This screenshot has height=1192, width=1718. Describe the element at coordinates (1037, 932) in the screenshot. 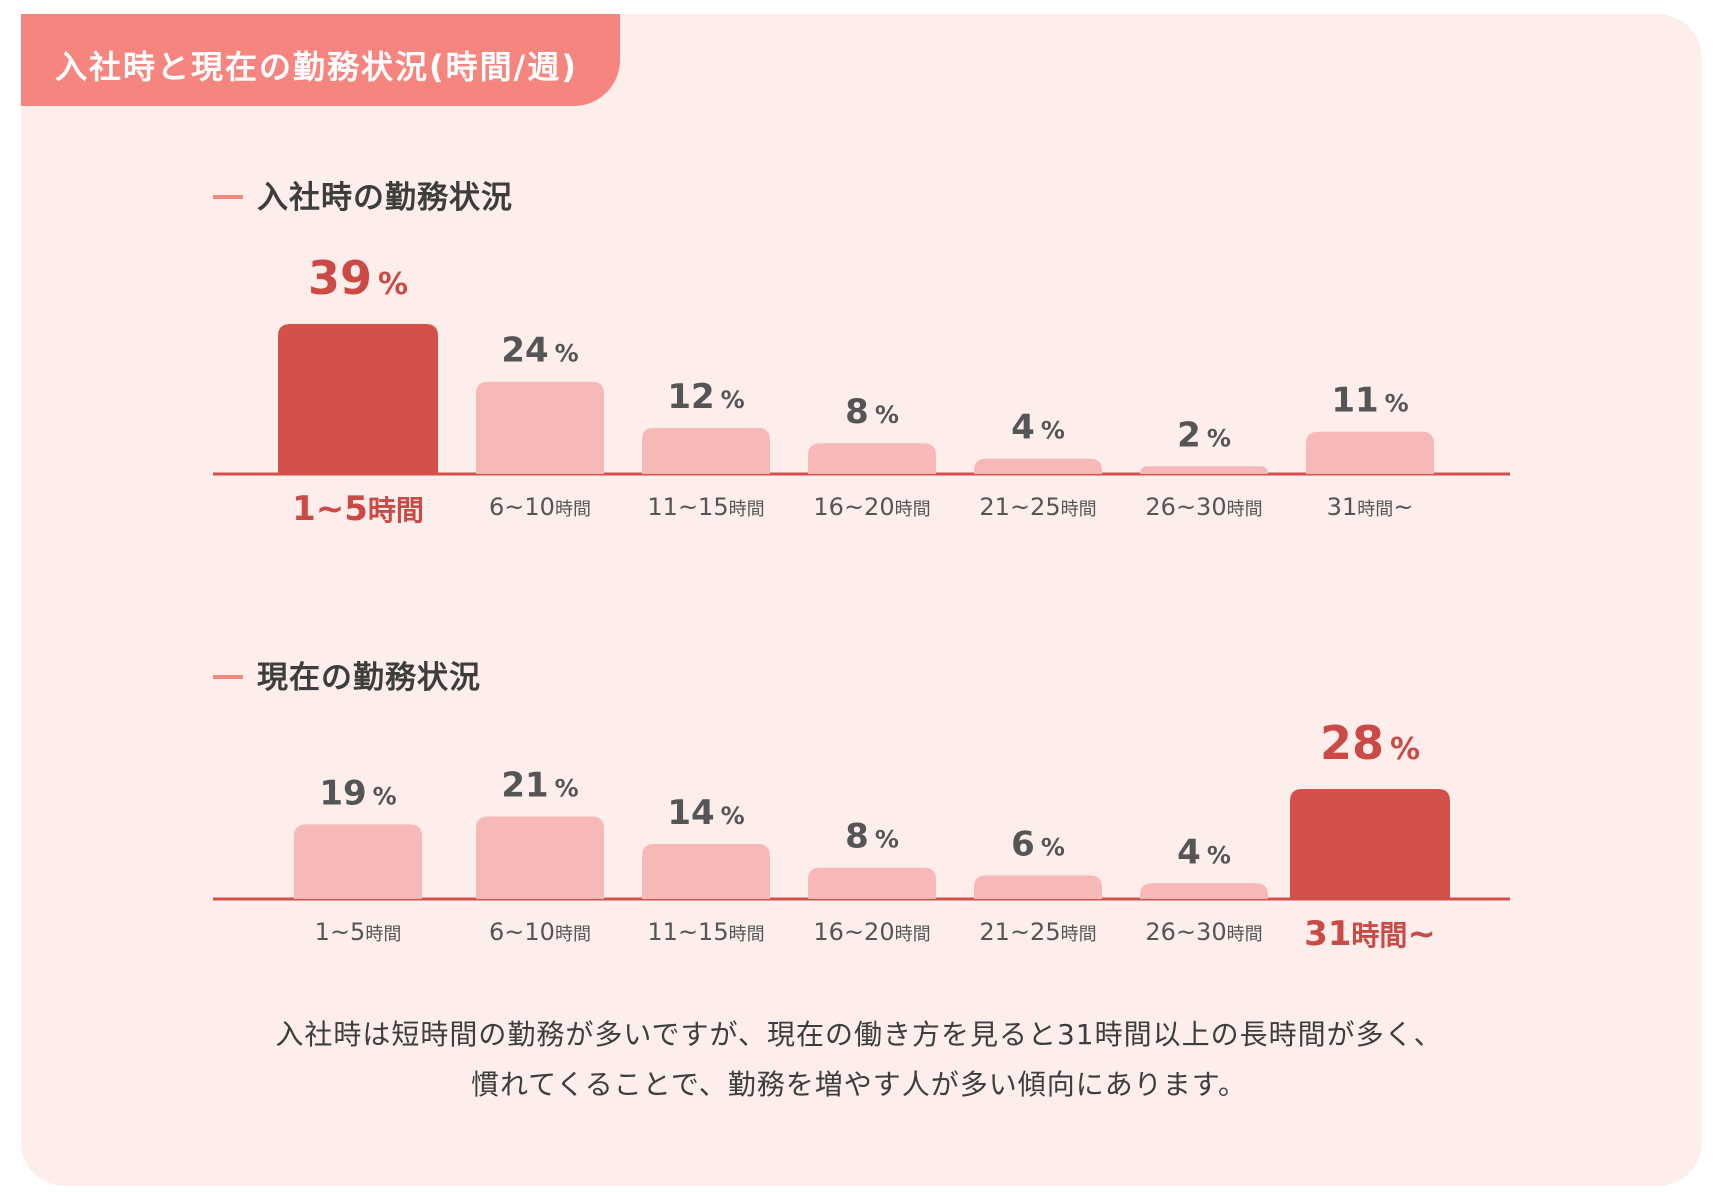

I see `chart2-category-label-5: 21~25時間` at that location.